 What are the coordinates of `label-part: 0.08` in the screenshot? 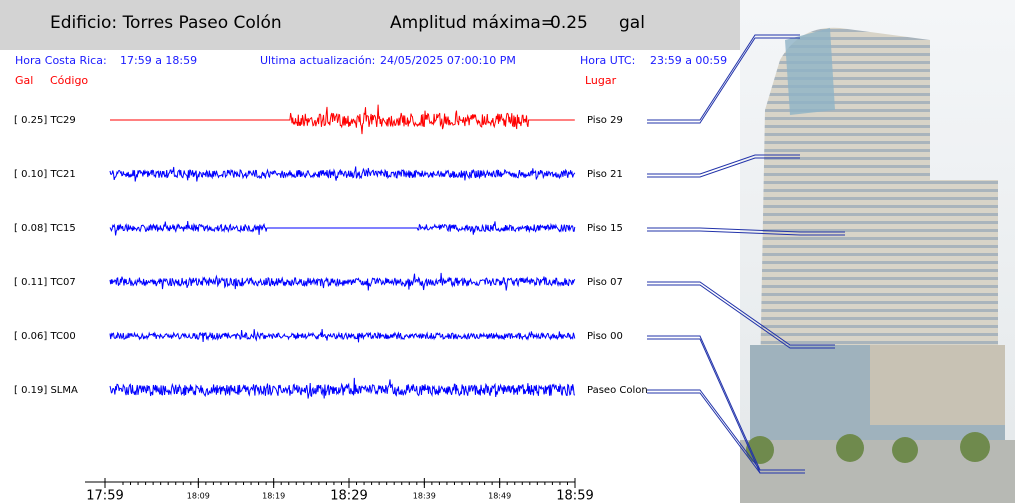 It's located at (32, 228).